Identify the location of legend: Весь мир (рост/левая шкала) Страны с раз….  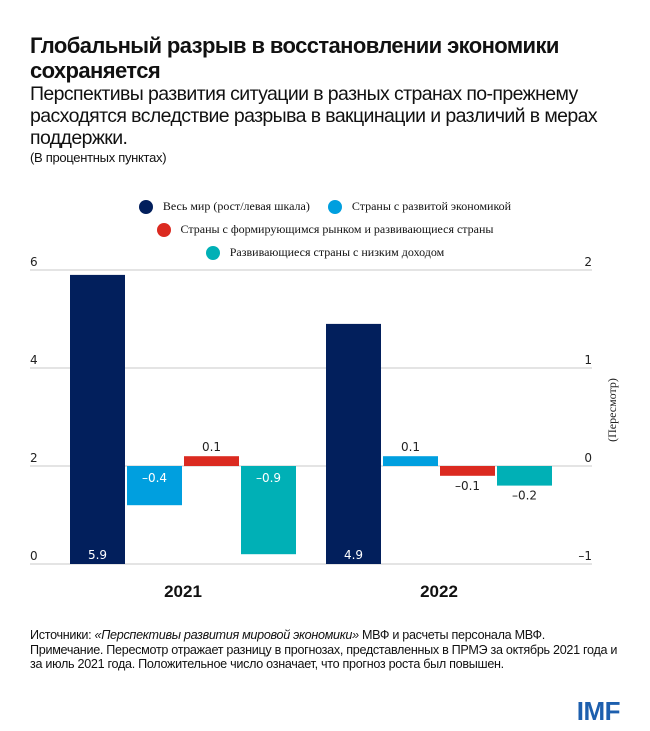
(325, 229).